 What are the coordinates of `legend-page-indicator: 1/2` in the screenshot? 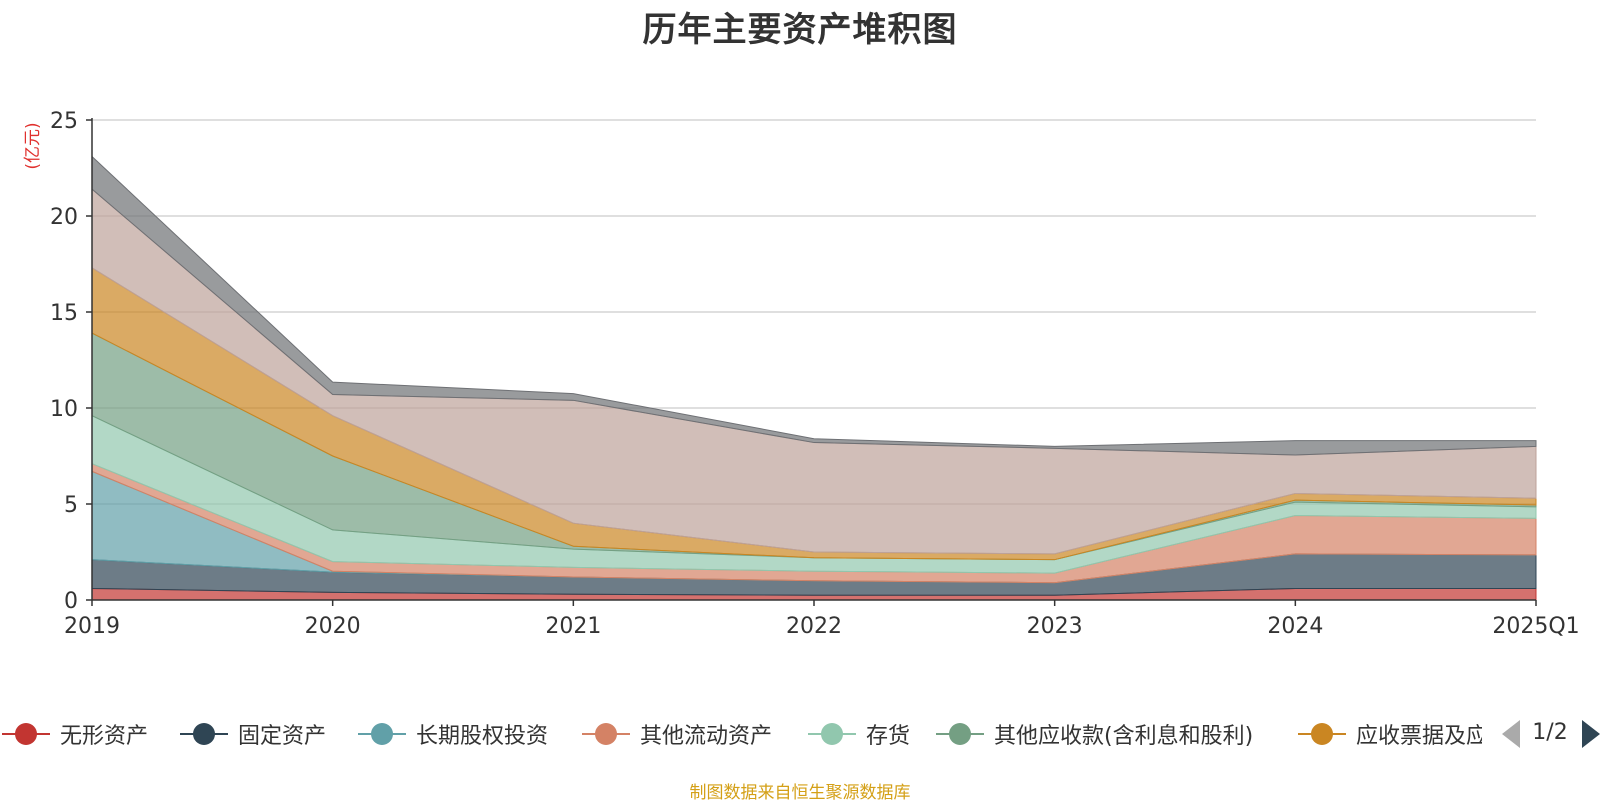 It's located at (1550, 732).